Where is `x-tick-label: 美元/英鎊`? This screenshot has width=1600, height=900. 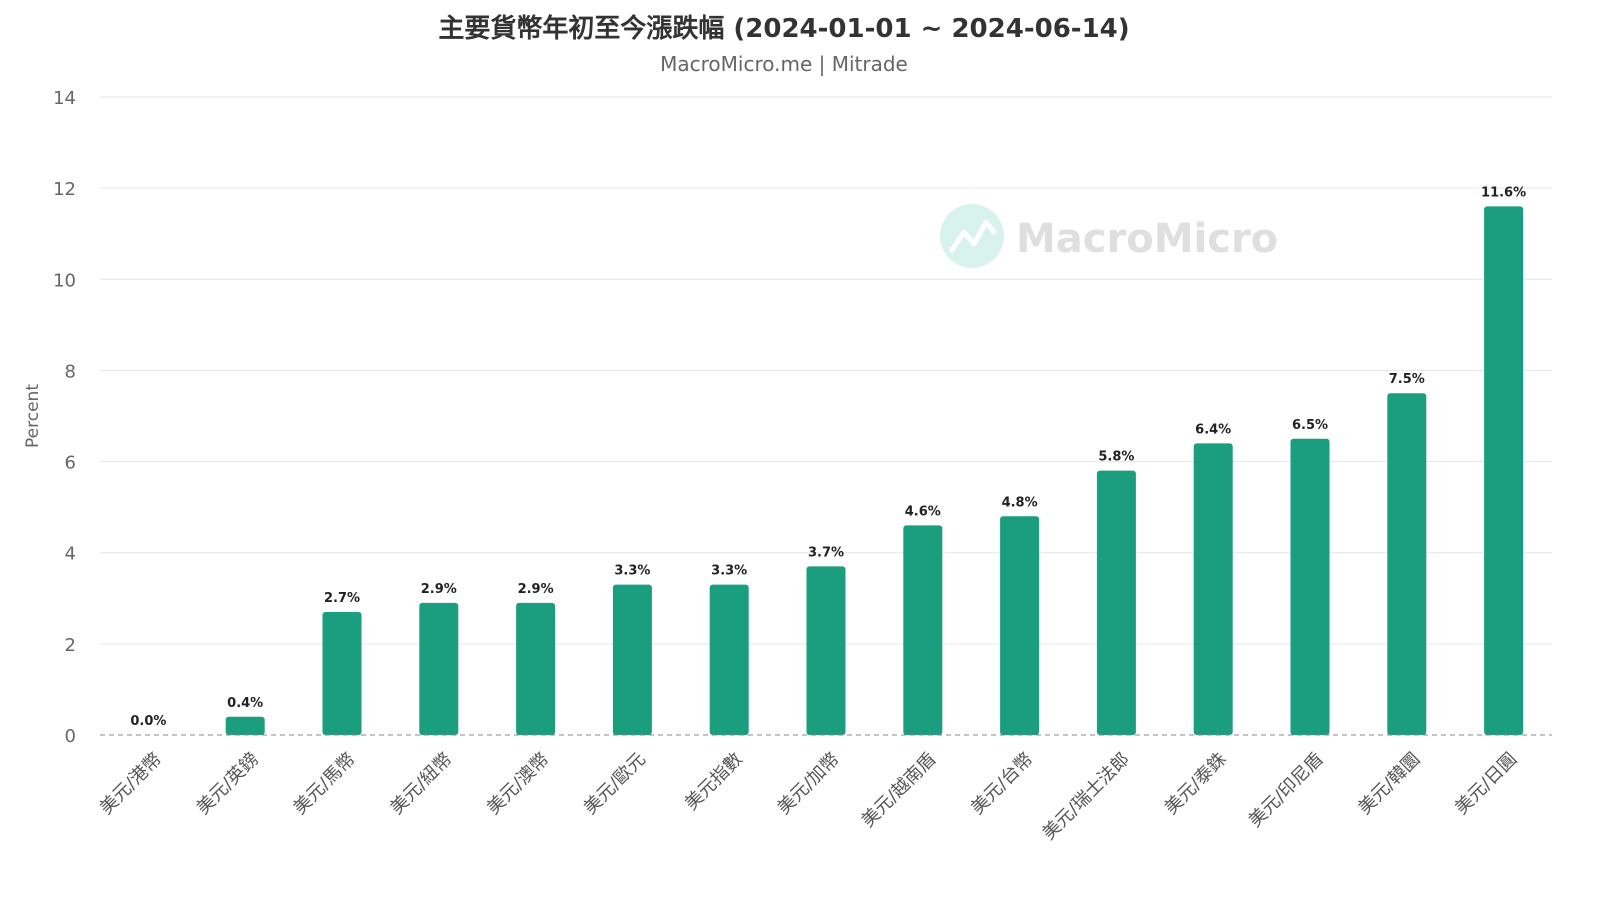
x-tick-label: 美元/英鎊 is located at coordinates (228, 784).